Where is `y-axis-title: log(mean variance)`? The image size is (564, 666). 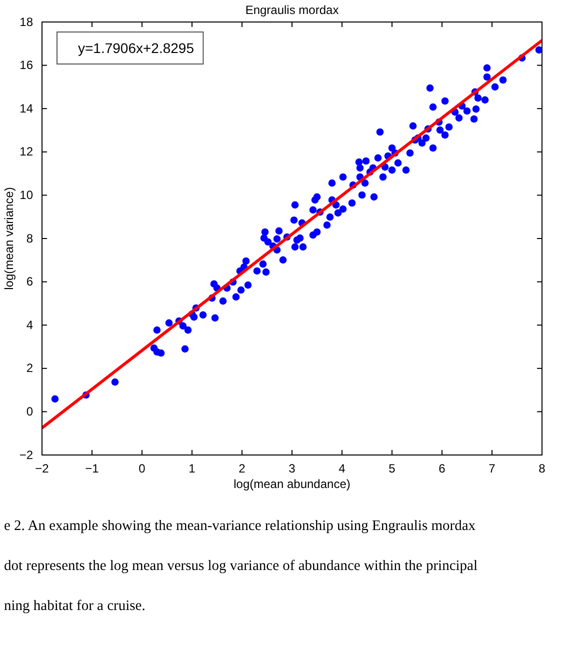 y-axis-title: log(mean variance) is located at coordinates (9, 238).